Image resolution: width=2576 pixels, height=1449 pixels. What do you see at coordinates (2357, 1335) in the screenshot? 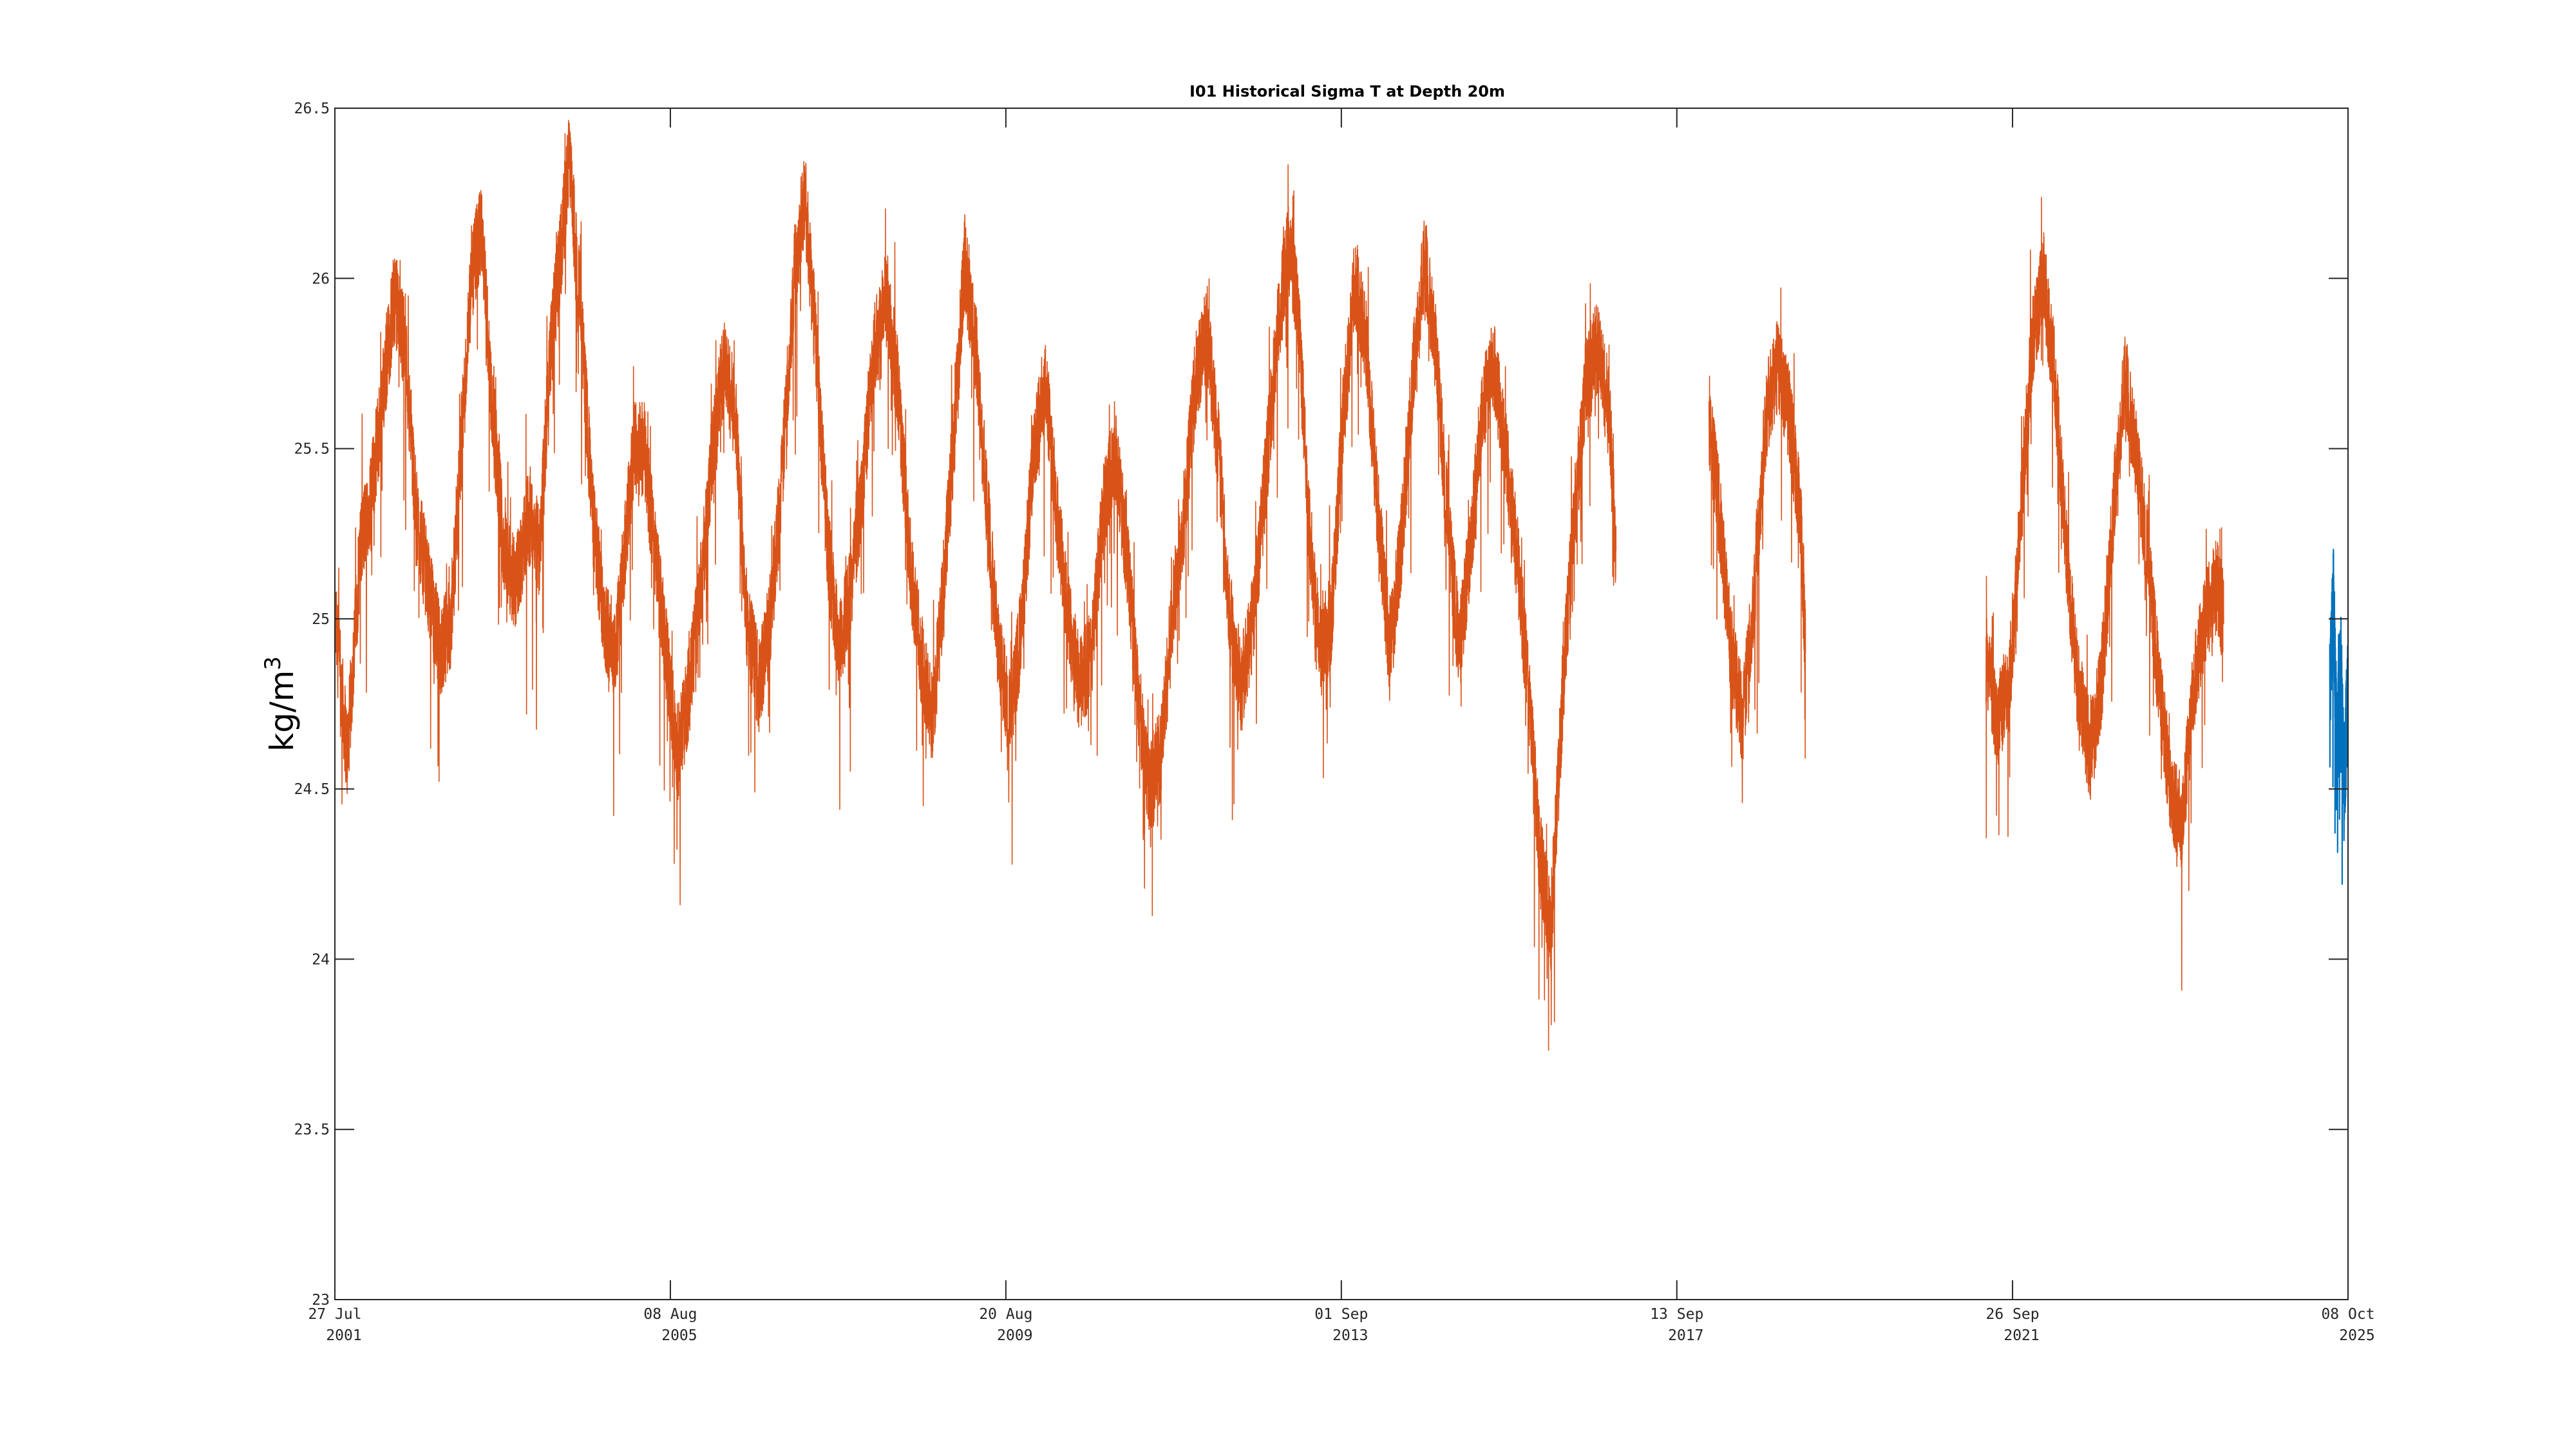
I see `x-tick-label-line2: 2025` at bounding box center [2357, 1335].